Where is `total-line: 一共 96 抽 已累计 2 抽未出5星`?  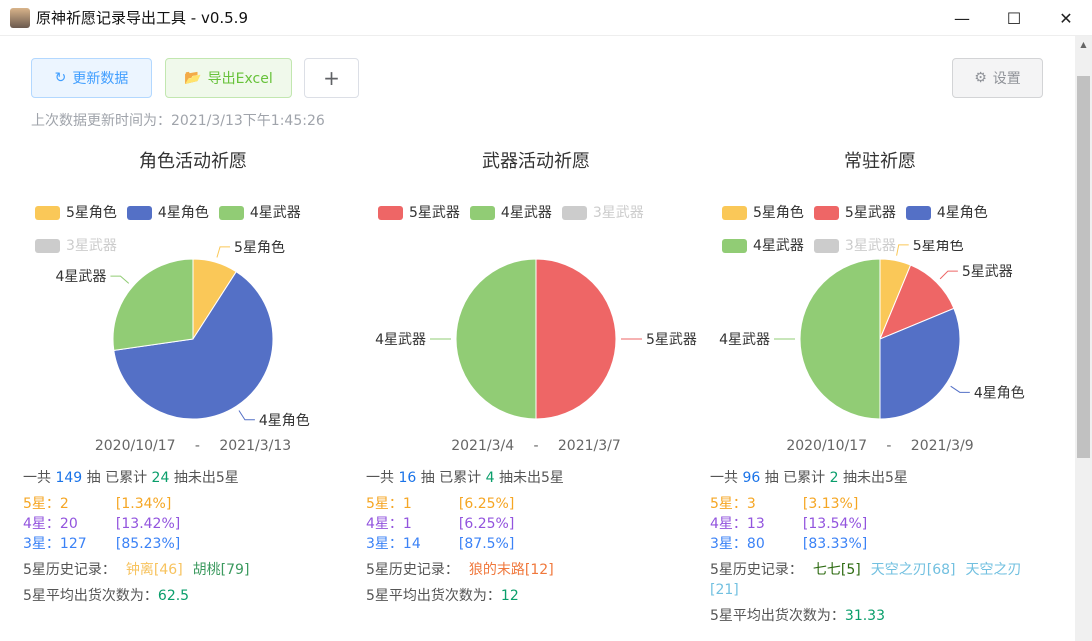 total-line: 一共 96 抽 已累计 2 抽未出5星 is located at coordinates (875, 478).